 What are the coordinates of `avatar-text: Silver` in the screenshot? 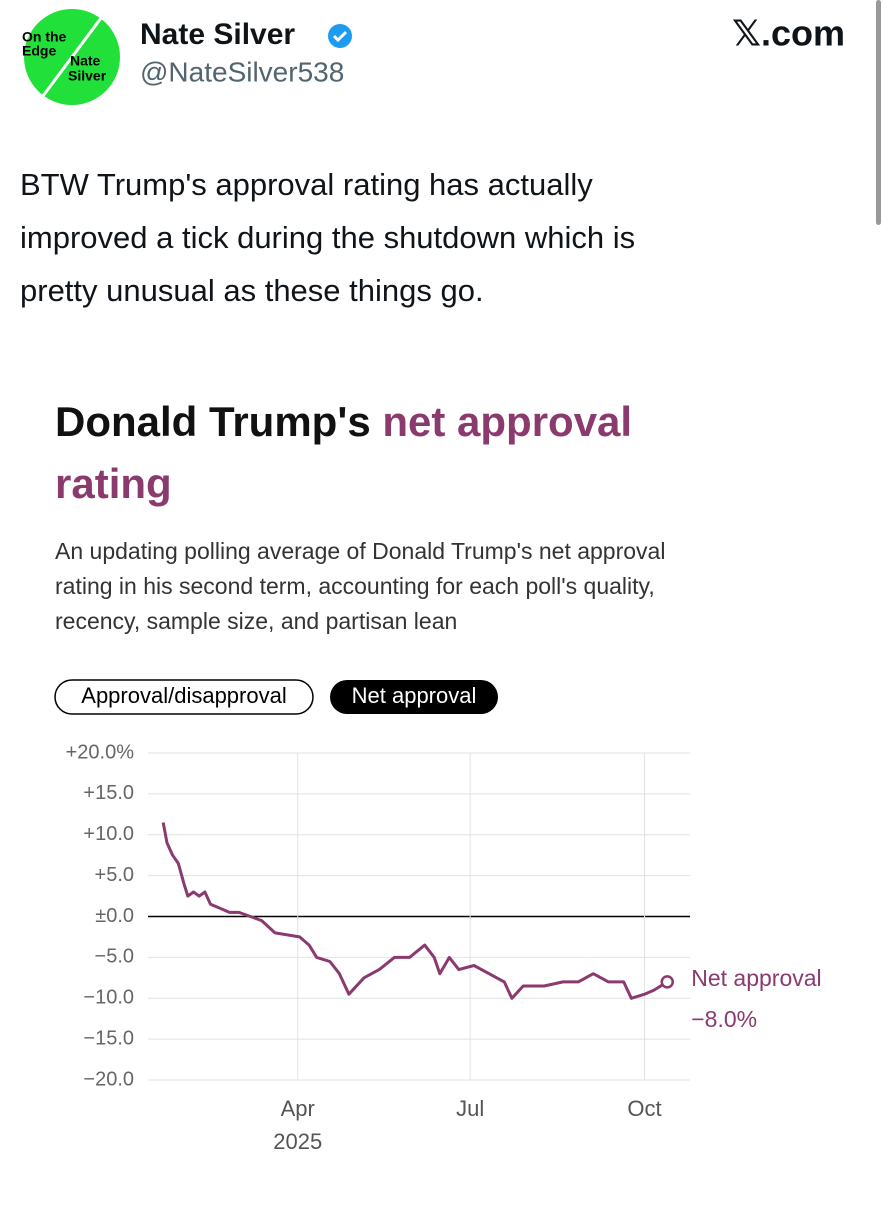 It's located at (87, 76).